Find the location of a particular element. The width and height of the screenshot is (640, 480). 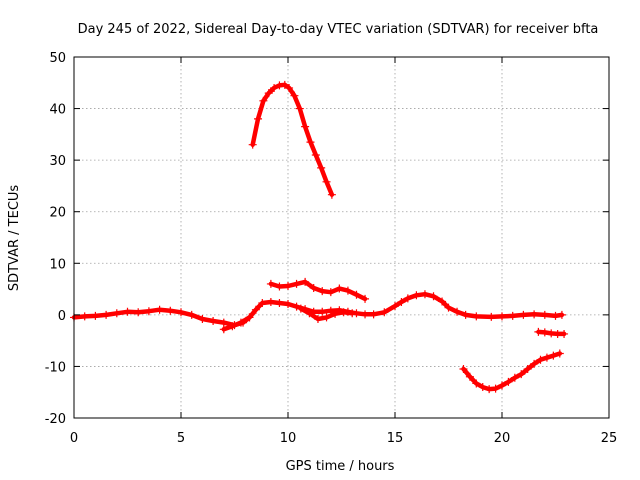

x-tick-label: 20 is located at coordinates (502, 438).